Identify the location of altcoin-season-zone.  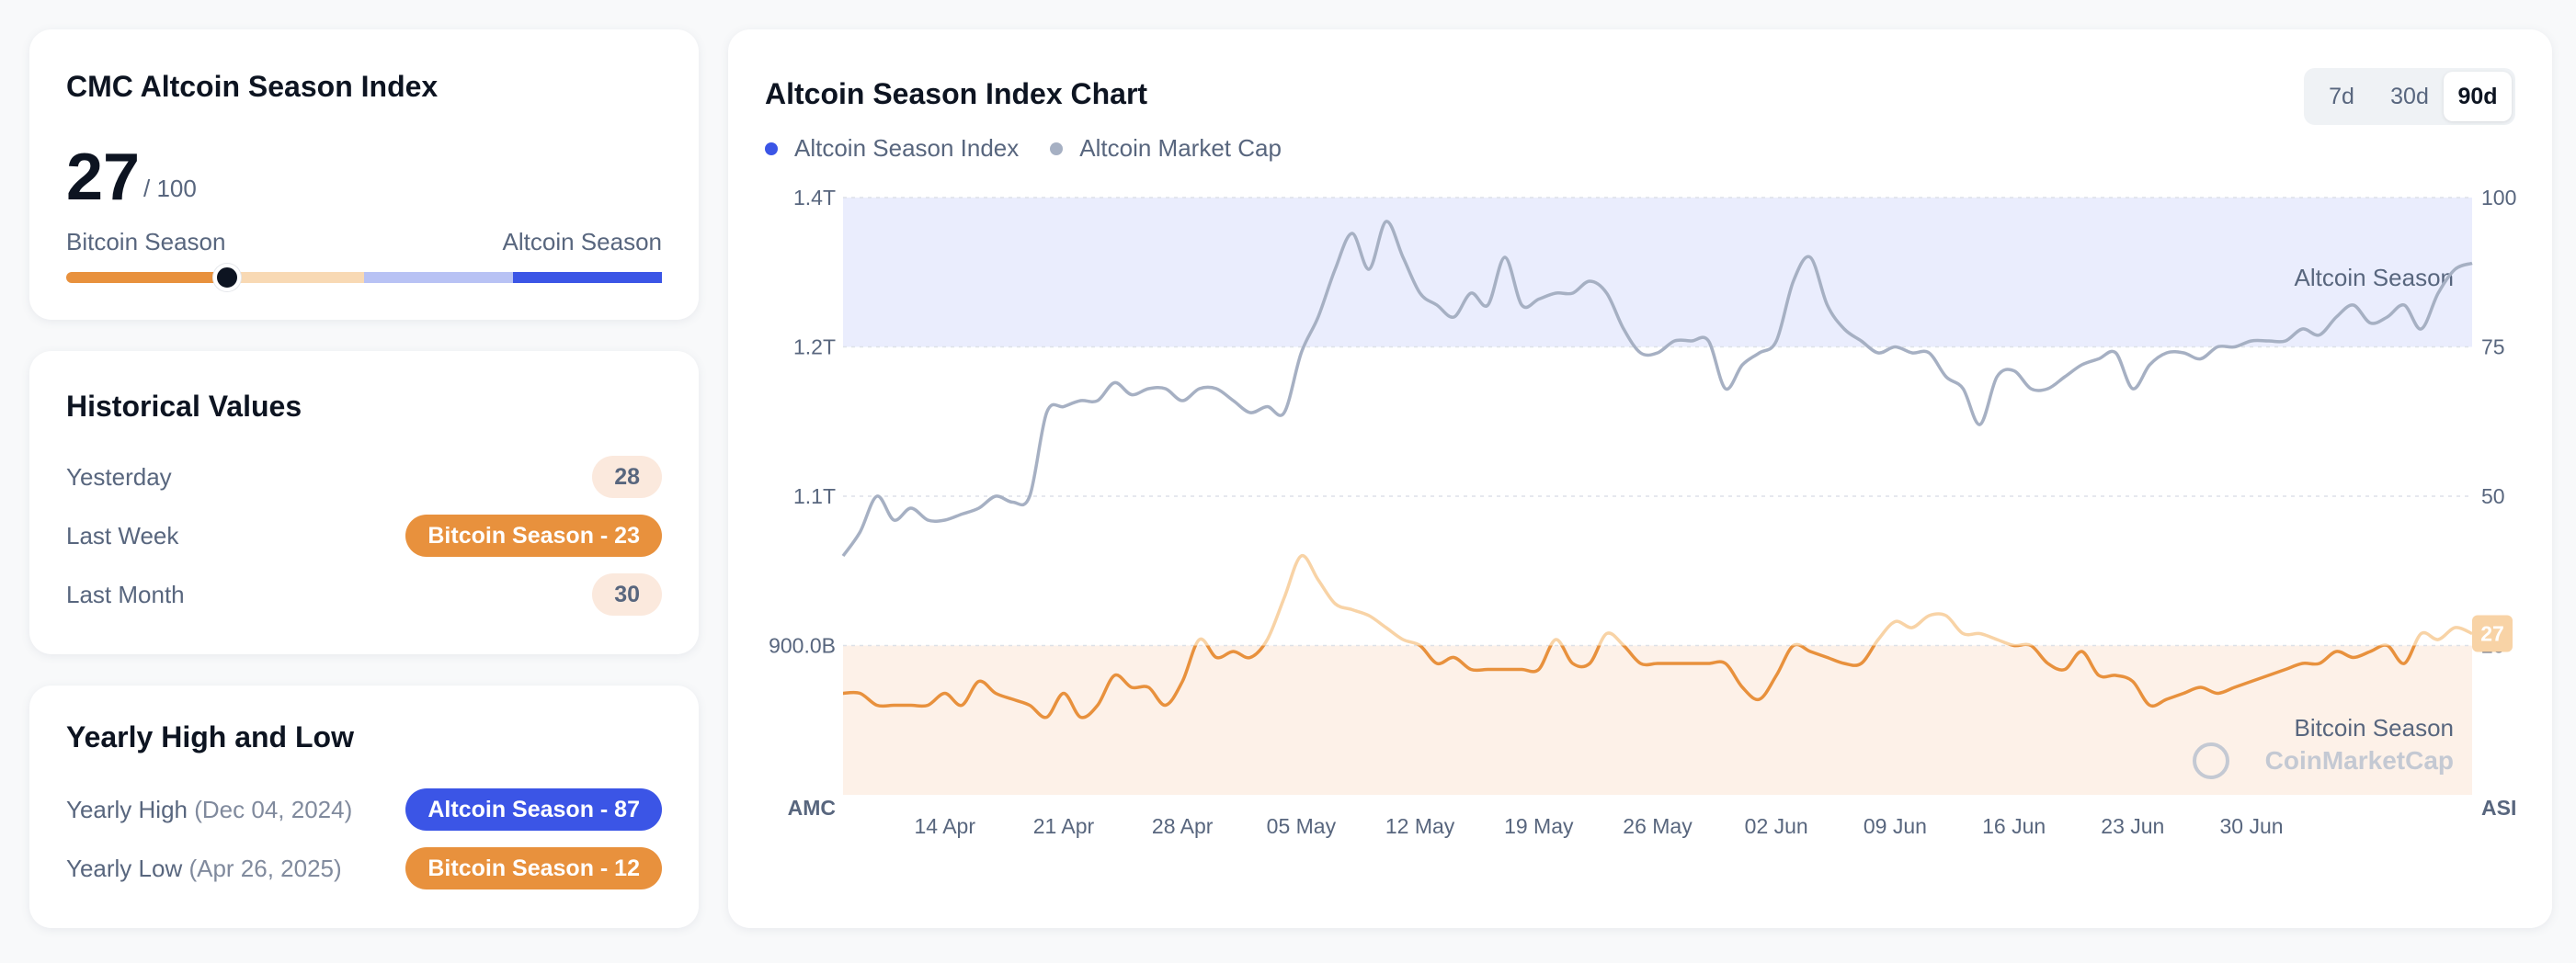
(1657, 272).